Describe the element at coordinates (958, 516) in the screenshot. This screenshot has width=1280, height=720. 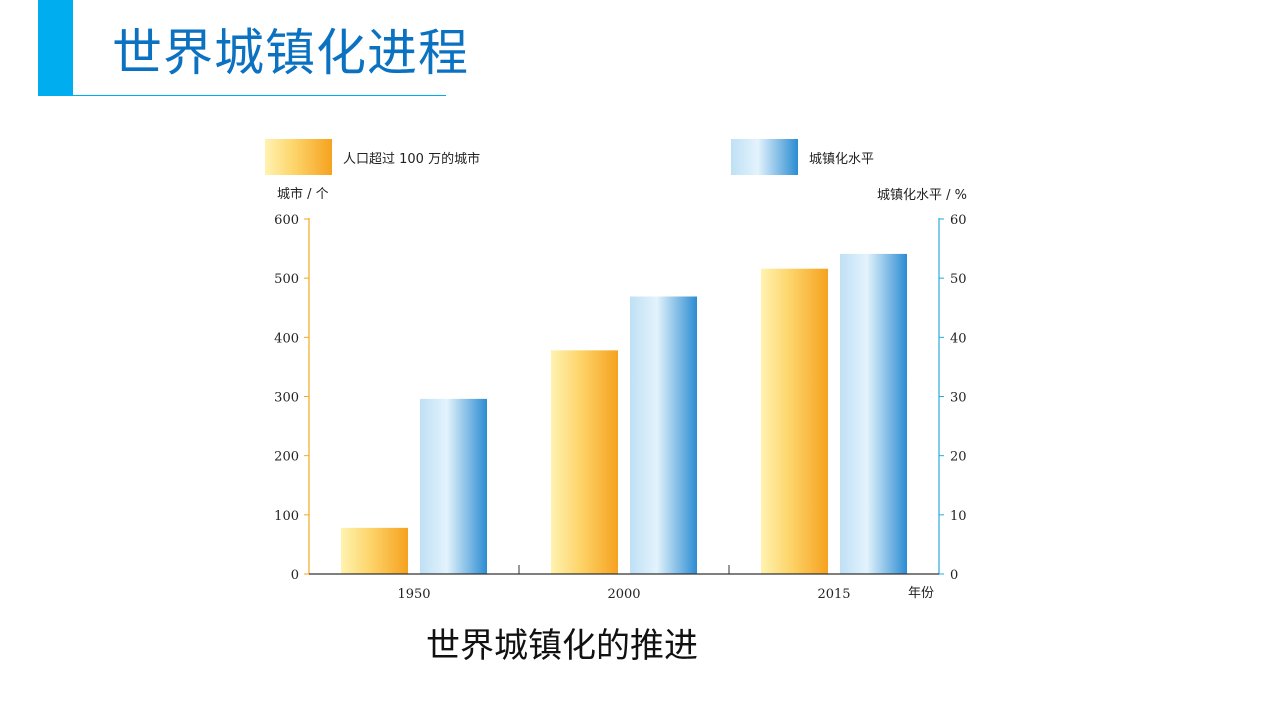
I see `right-tick-label: 10` at that location.